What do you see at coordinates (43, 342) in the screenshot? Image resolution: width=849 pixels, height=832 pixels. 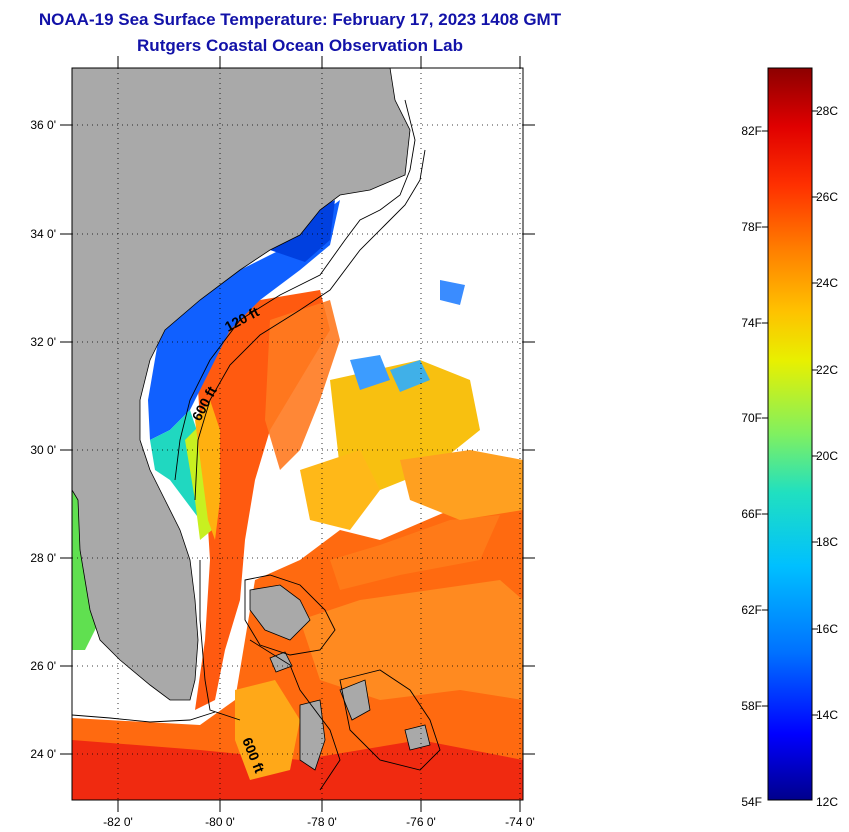 I see `lat-label: 32 0'` at bounding box center [43, 342].